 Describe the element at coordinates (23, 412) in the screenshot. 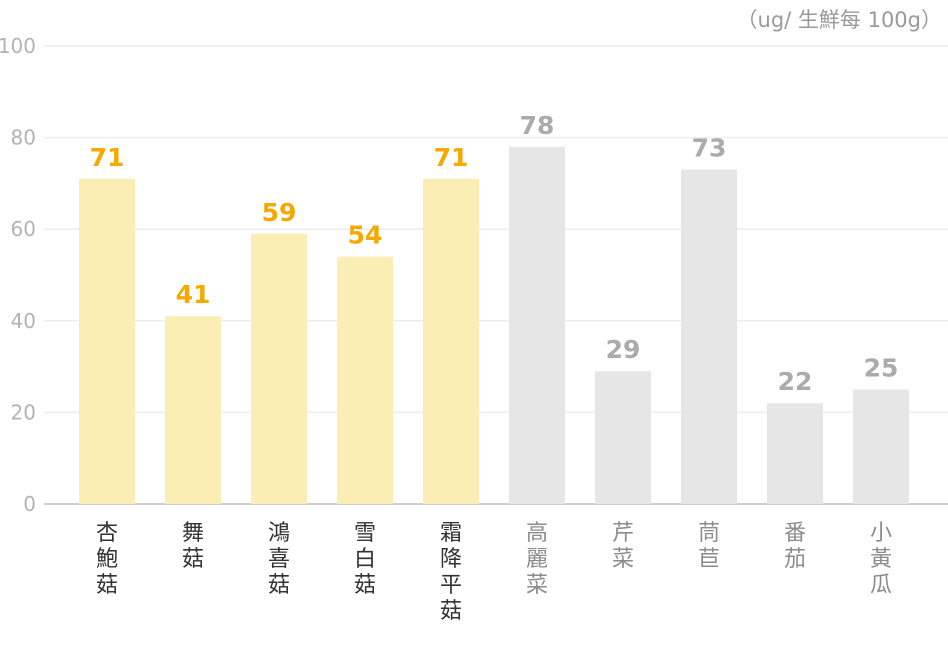

I see `y-tick-label: 20` at that location.